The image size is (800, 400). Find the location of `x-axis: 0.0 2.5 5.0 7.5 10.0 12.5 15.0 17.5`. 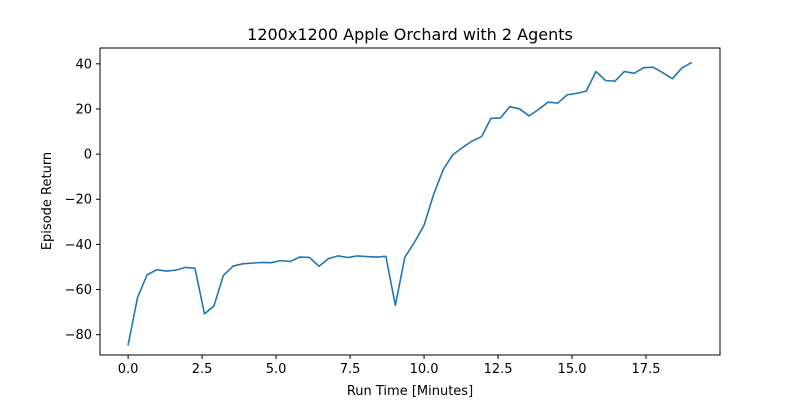

x-axis: 0.0 2.5 5.0 7.5 10.0 12.5 15.0 17.5 is located at coordinates (389, 366).